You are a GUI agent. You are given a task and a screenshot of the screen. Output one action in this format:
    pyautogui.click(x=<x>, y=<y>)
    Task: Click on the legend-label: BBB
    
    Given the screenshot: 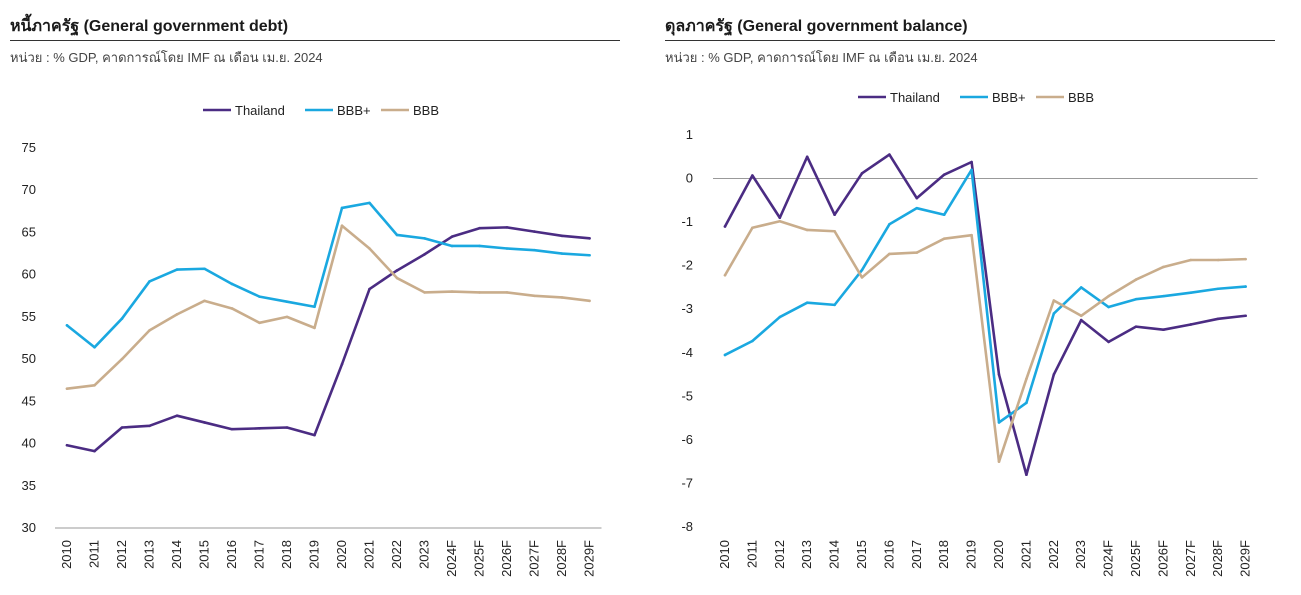 What is the action you would take?
    pyautogui.click(x=426, y=110)
    